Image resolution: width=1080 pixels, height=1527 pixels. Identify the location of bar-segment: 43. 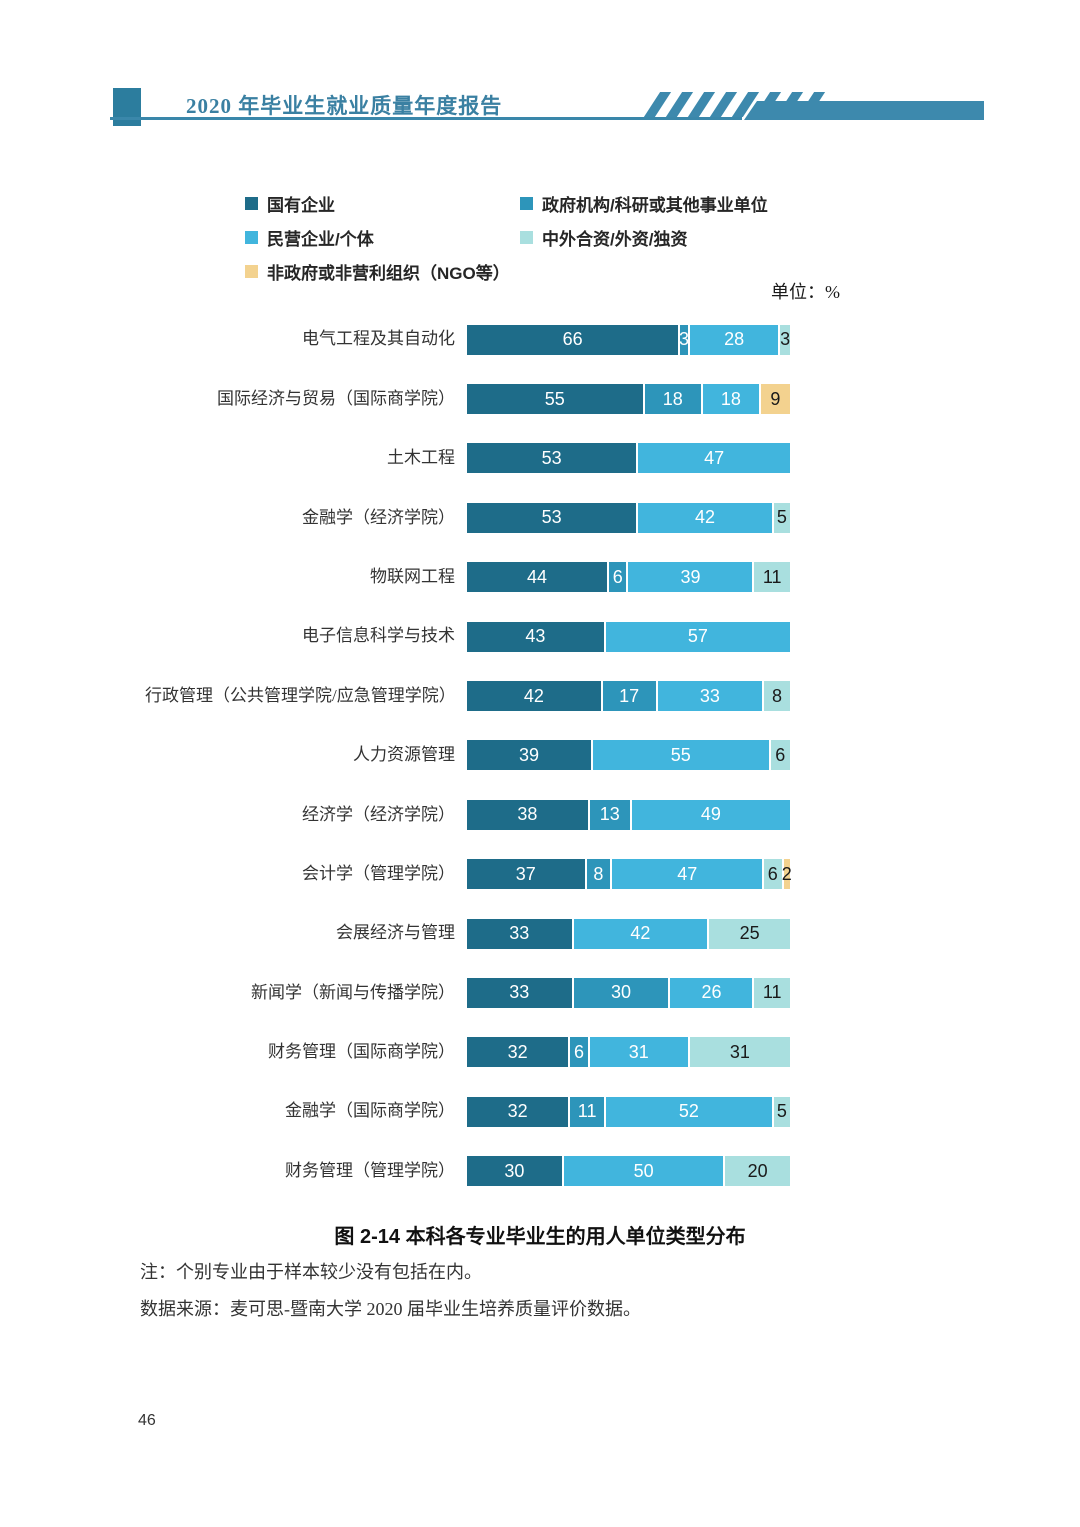
(536, 636).